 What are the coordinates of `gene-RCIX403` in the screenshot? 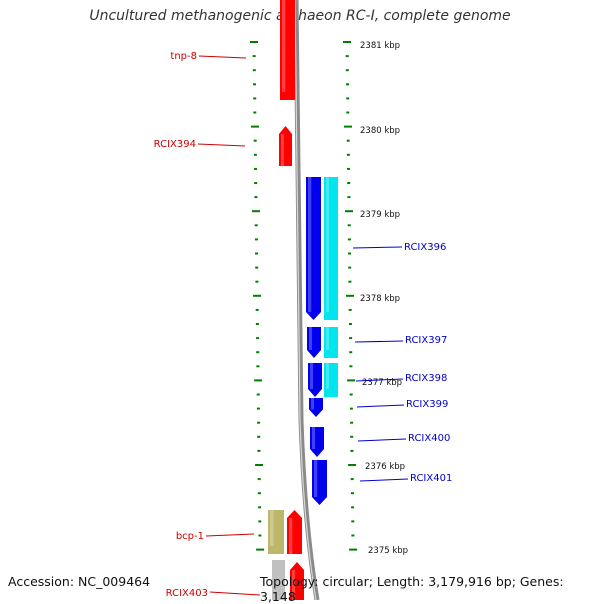 It's located at (297, 581).